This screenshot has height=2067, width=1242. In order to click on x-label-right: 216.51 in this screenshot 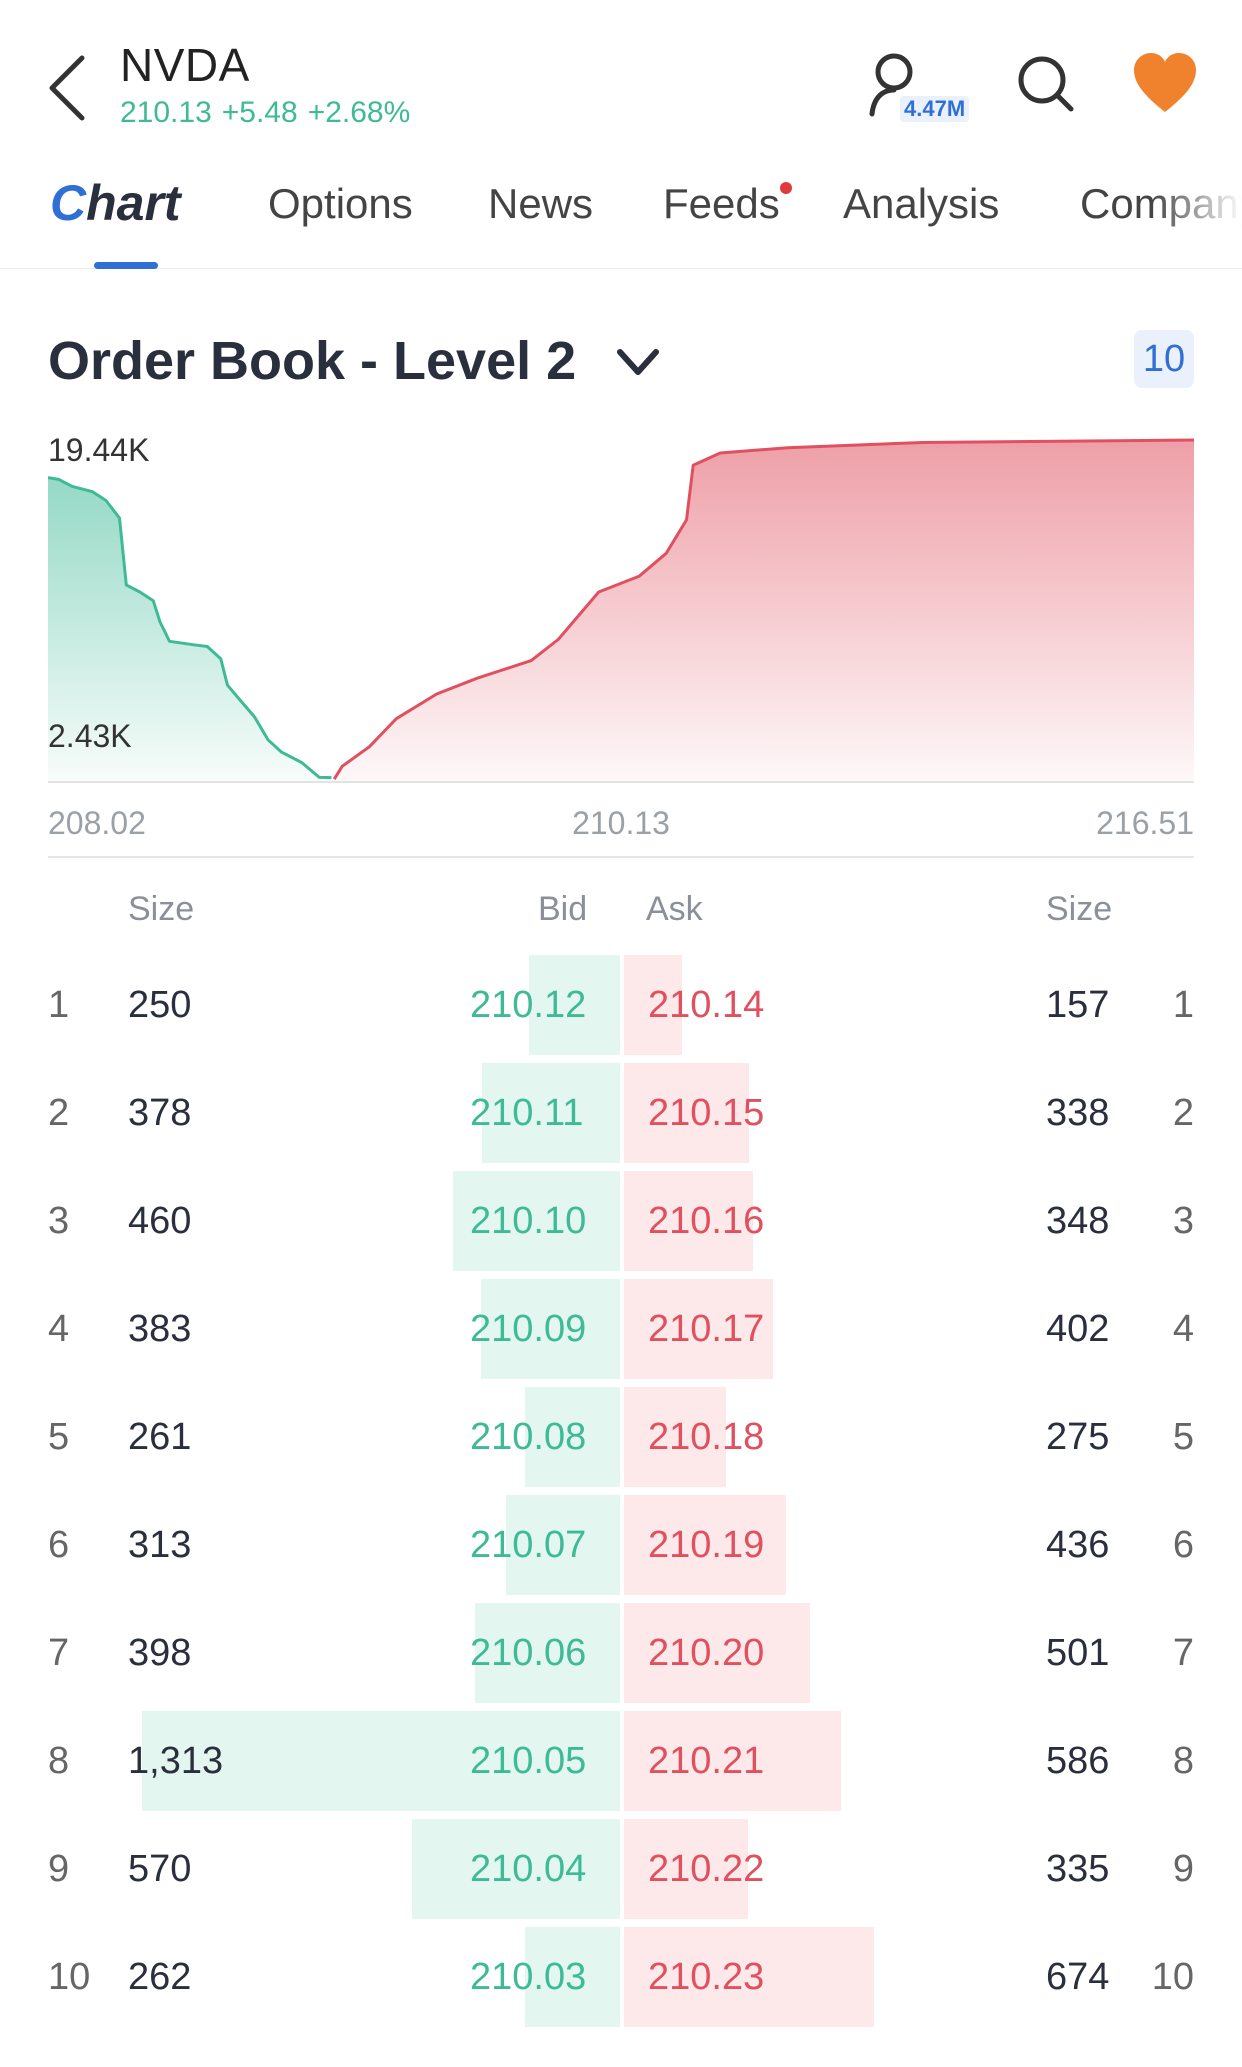, I will do `click(1145, 823)`.